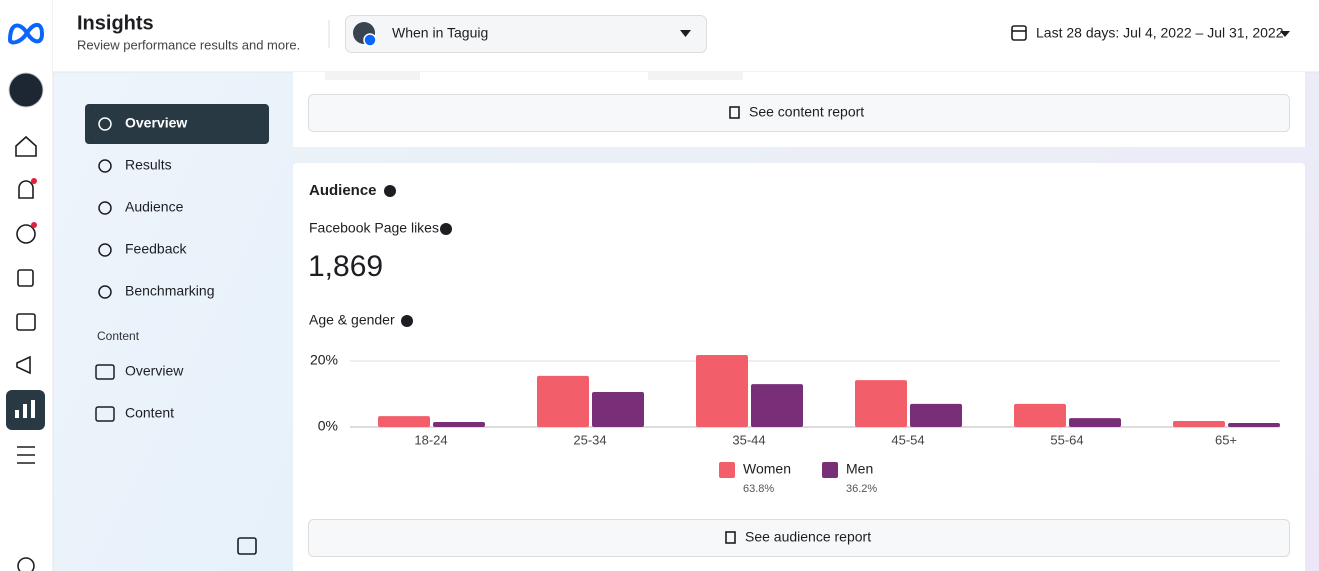 The image size is (1319, 571). I want to click on nav-item: Benchmarking, so click(170, 291).